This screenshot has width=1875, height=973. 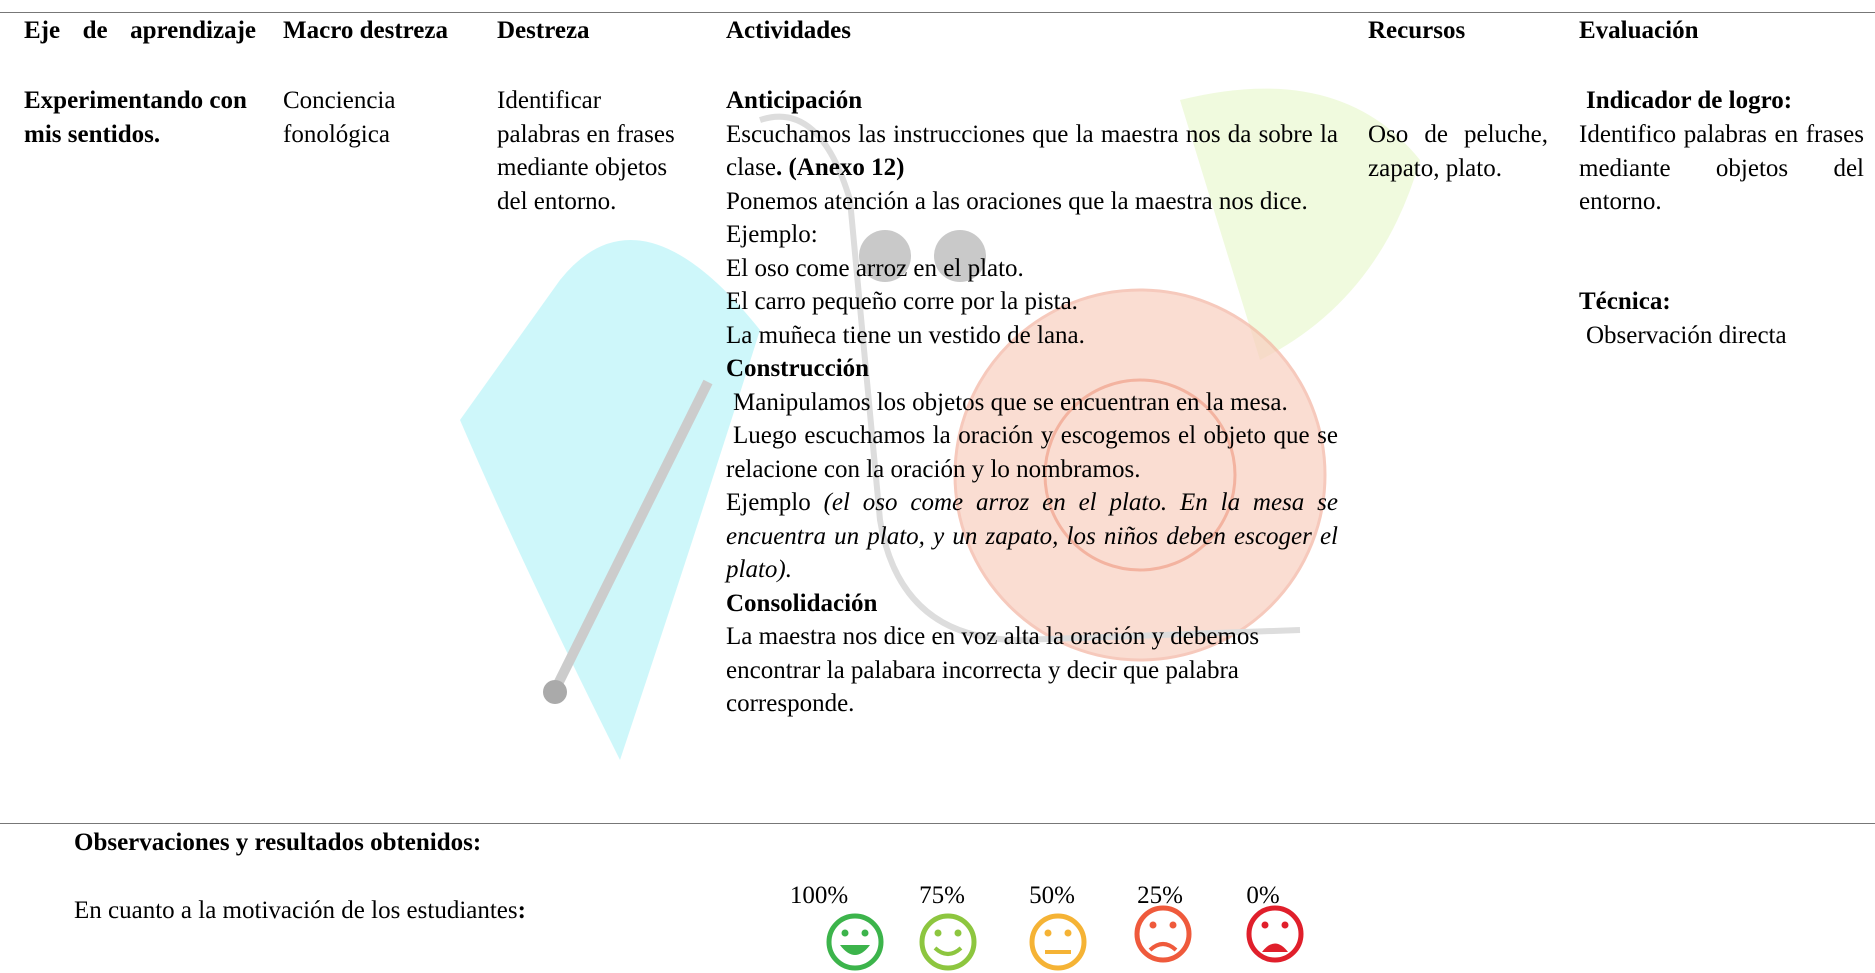 I want to click on text-run: El oso come arroz en el plato., so click(x=875, y=268).